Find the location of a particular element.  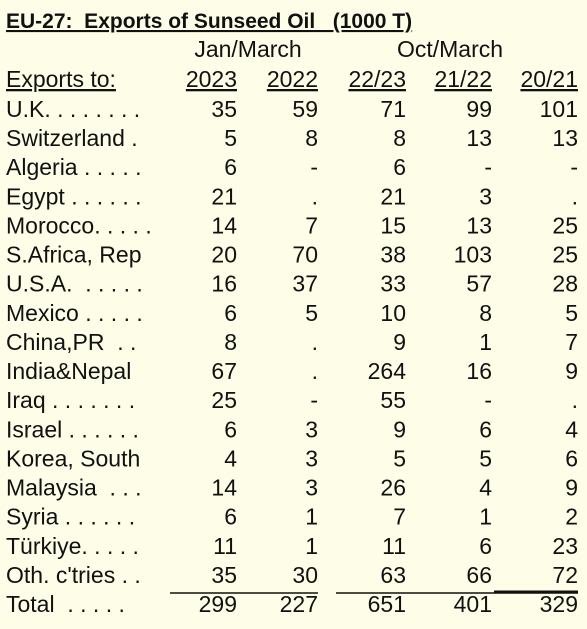

cell: 227 is located at coordinates (299, 604).